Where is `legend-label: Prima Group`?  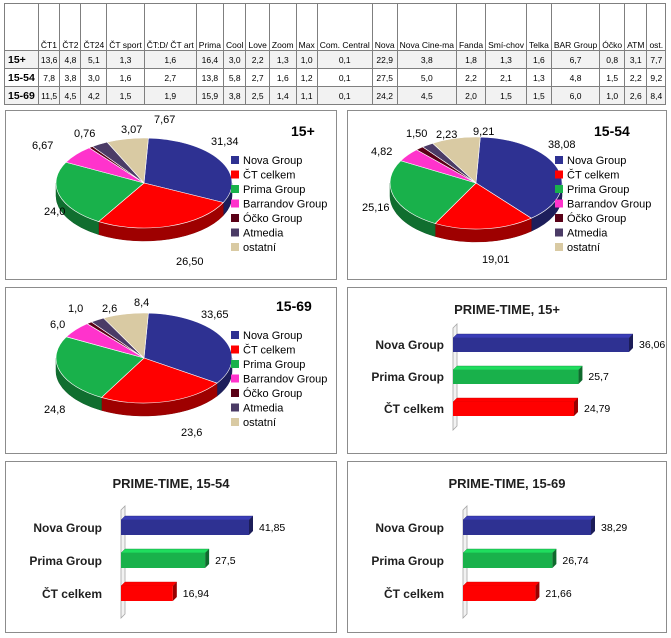
legend-label: Prima Group is located at coordinates (274, 365).